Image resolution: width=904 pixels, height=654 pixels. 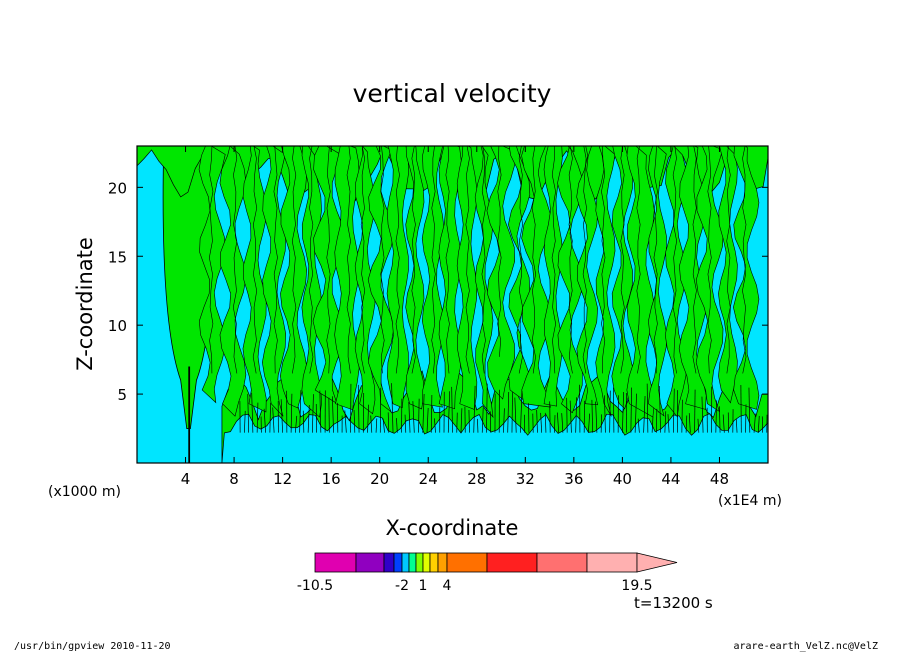 I want to click on x-tick-label: 40, so click(x=622, y=479).